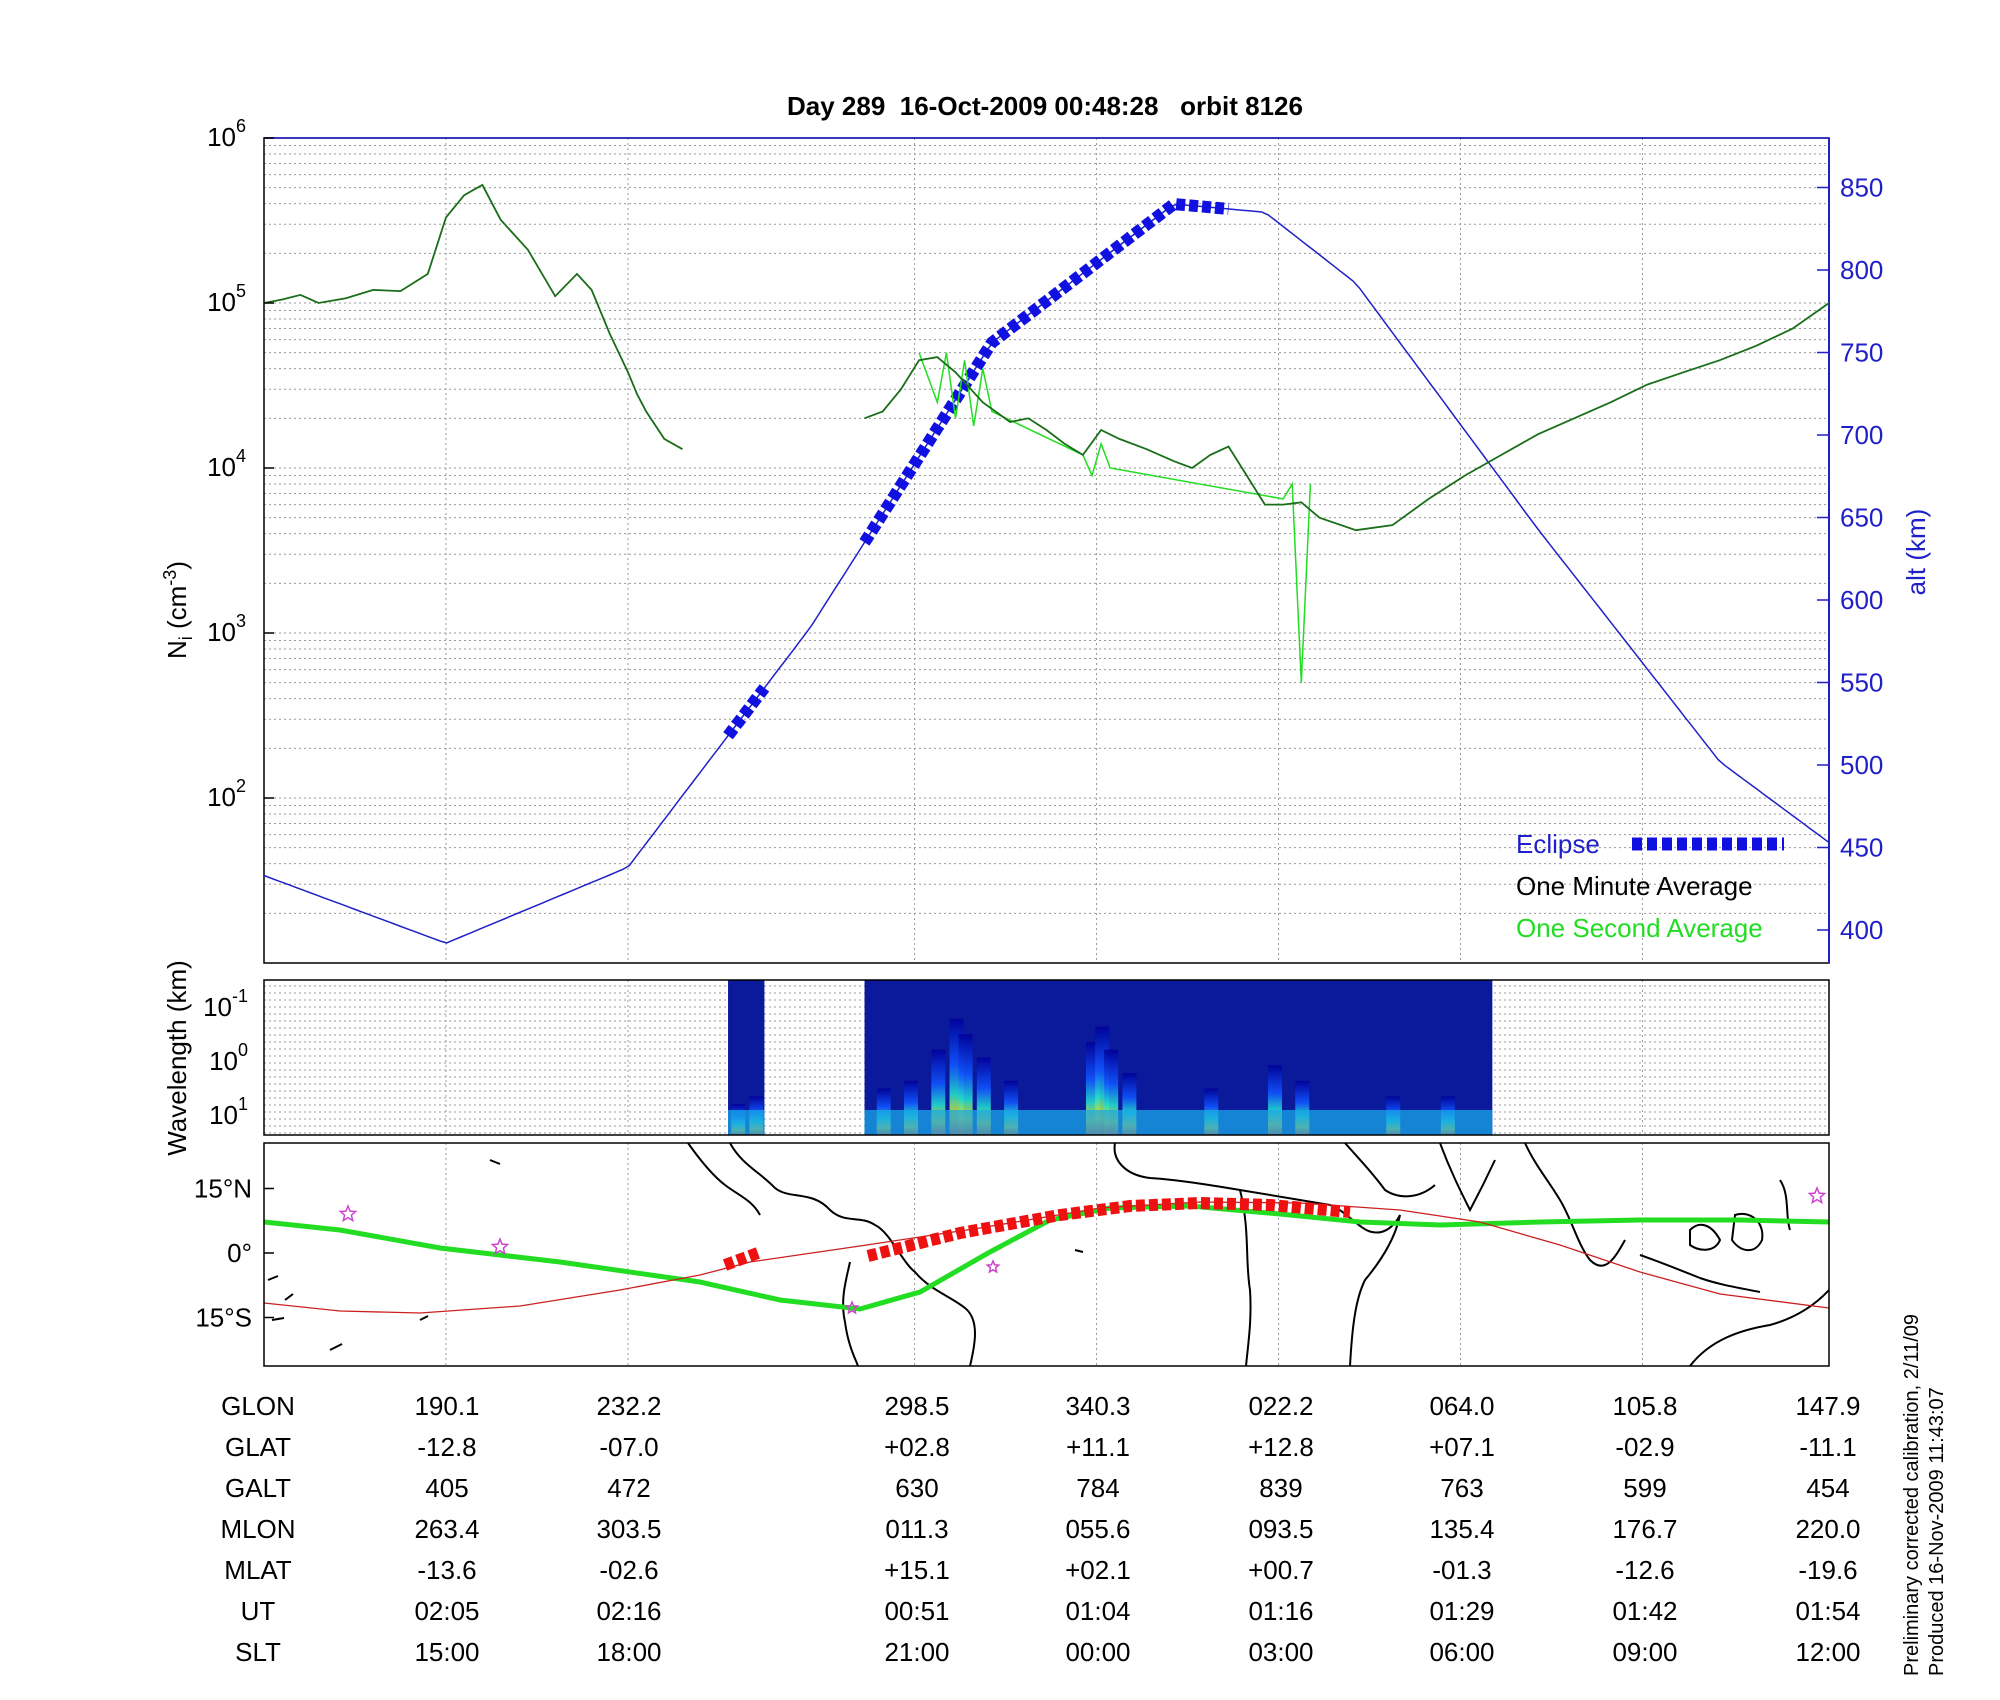  I want to click on y2-tick-label: 750, so click(1861, 353).